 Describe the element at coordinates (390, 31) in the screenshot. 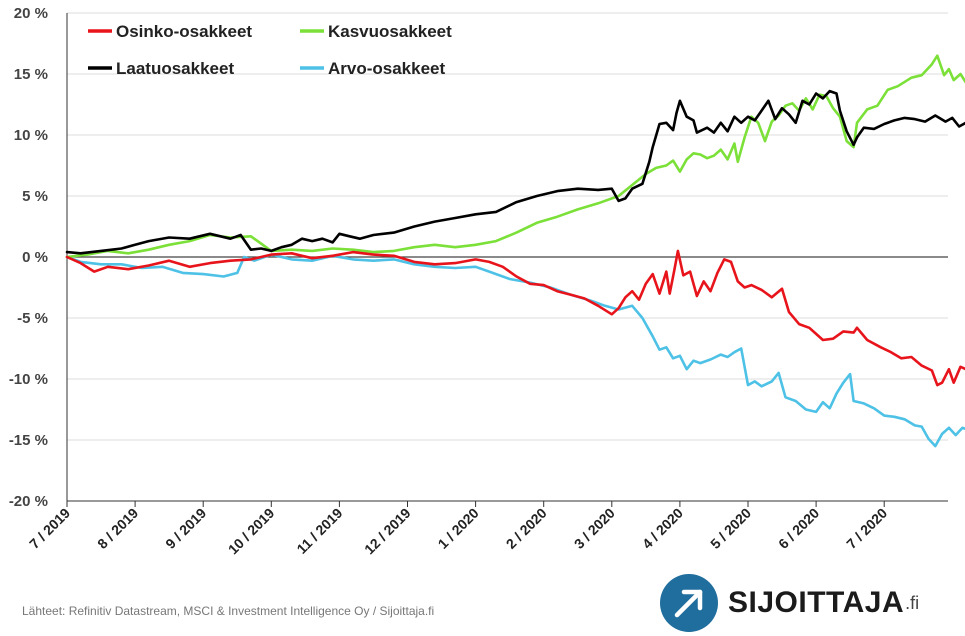

I see `legend-label: Kasvuosakkeet` at that location.